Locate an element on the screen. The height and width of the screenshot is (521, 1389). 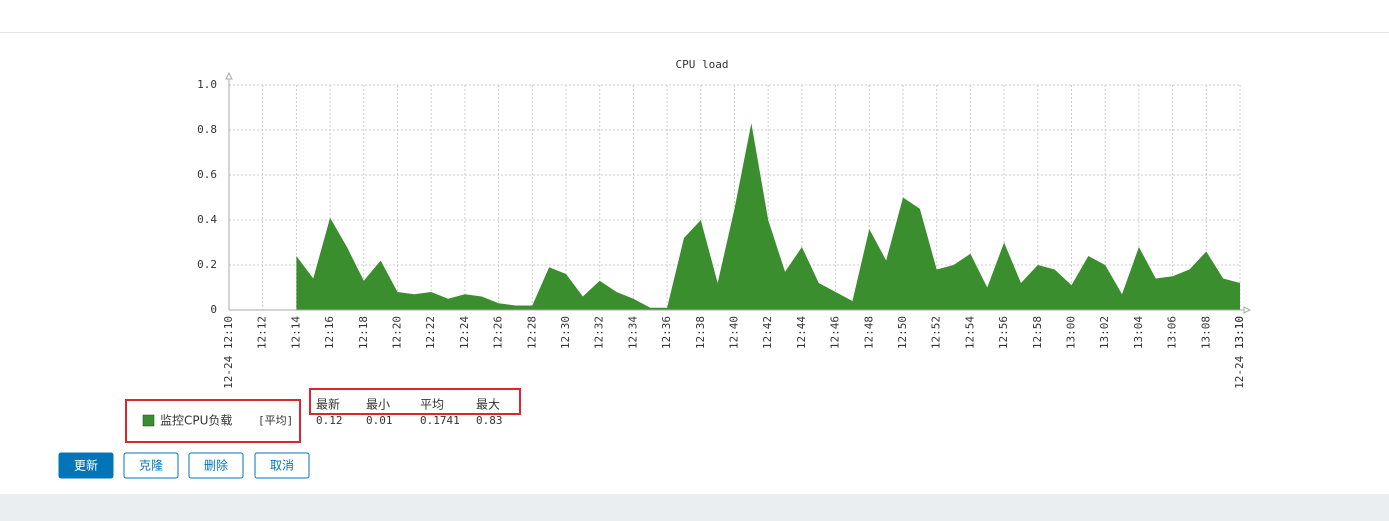
x-range-label: 12-24 12:10 is located at coordinates (228, 352).